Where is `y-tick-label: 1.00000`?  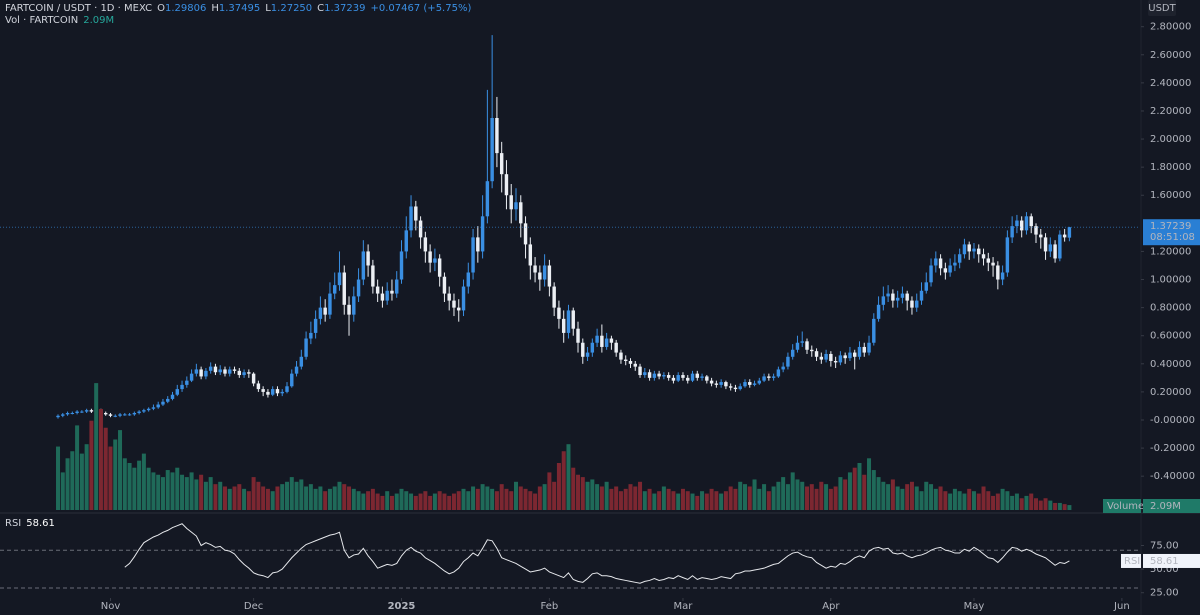 y-tick-label: 1.00000 is located at coordinates (1170, 280).